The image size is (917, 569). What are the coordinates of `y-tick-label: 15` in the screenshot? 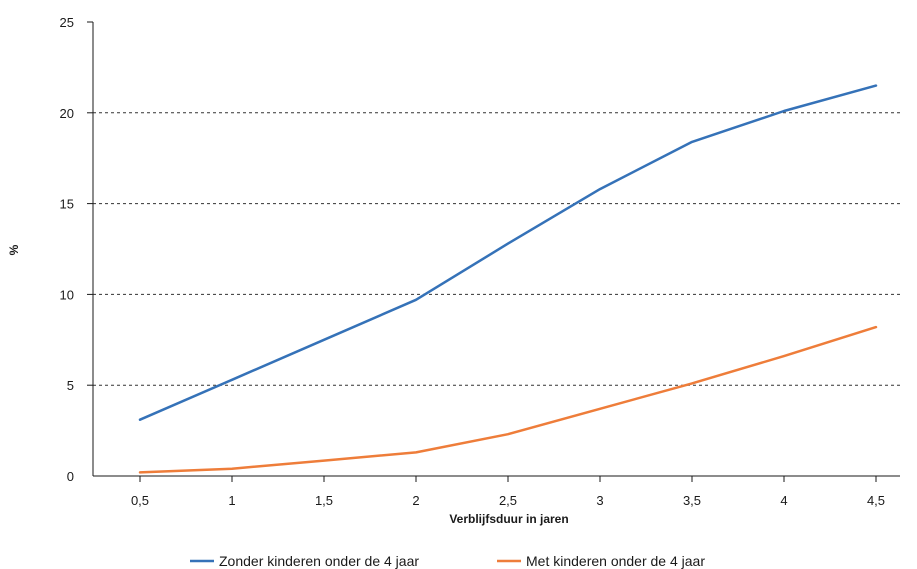 It's located at (67, 204).